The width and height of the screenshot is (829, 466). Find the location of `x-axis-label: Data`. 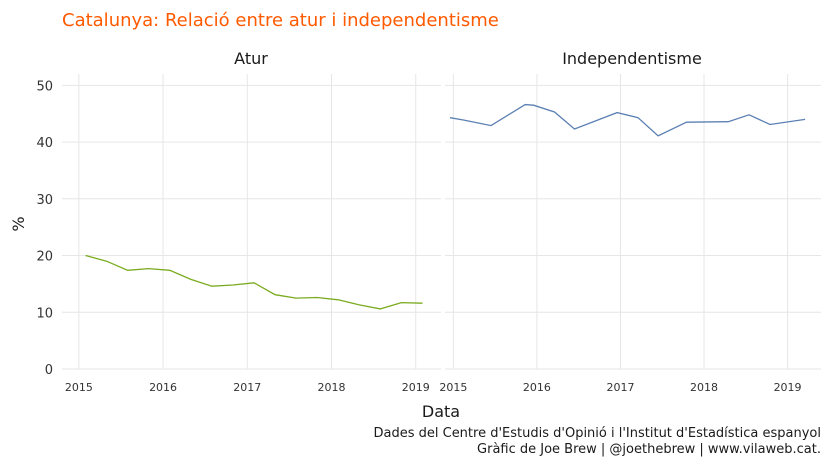

x-axis-label: Data is located at coordinates (441, 411).